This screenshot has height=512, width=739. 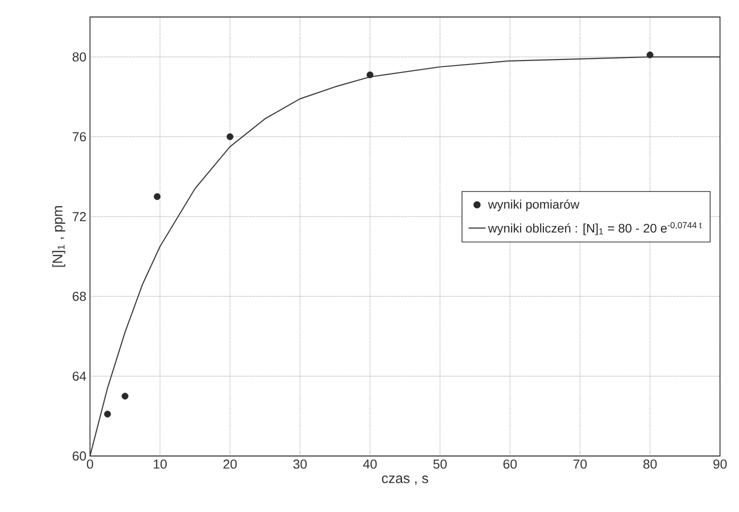 I want to click on y-tick-label: 72, so click(x=79, y=217).